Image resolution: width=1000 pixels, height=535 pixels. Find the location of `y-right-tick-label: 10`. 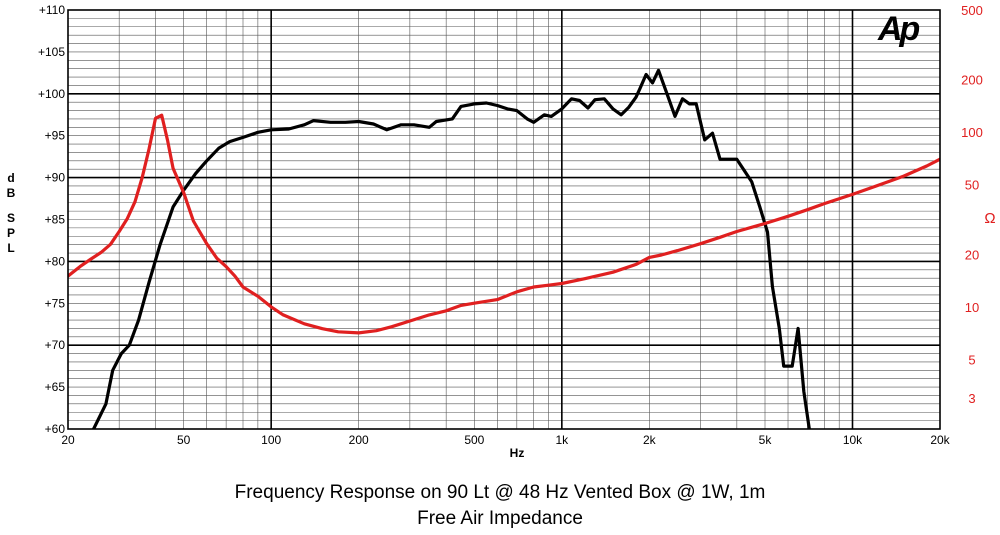

y-right-tick-label: 10 is located at coordinates (972, 307).